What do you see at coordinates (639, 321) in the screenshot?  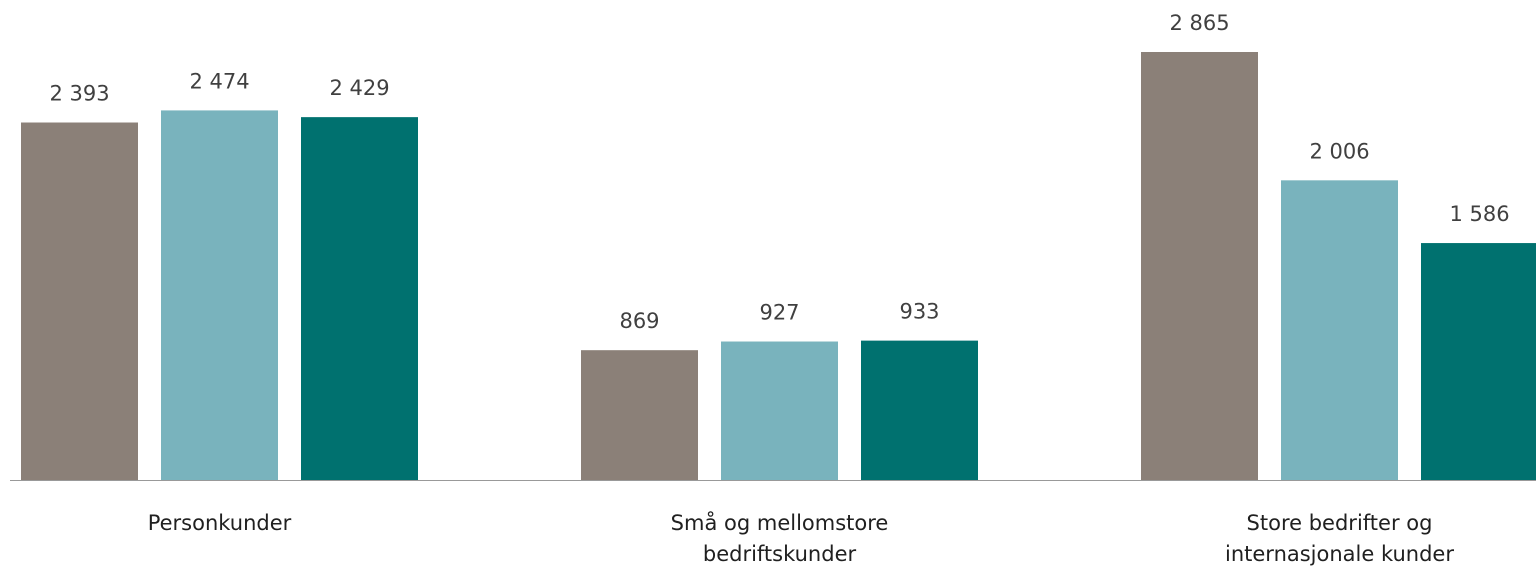 I see `value-label: 869` at bounding box center [639, 321].